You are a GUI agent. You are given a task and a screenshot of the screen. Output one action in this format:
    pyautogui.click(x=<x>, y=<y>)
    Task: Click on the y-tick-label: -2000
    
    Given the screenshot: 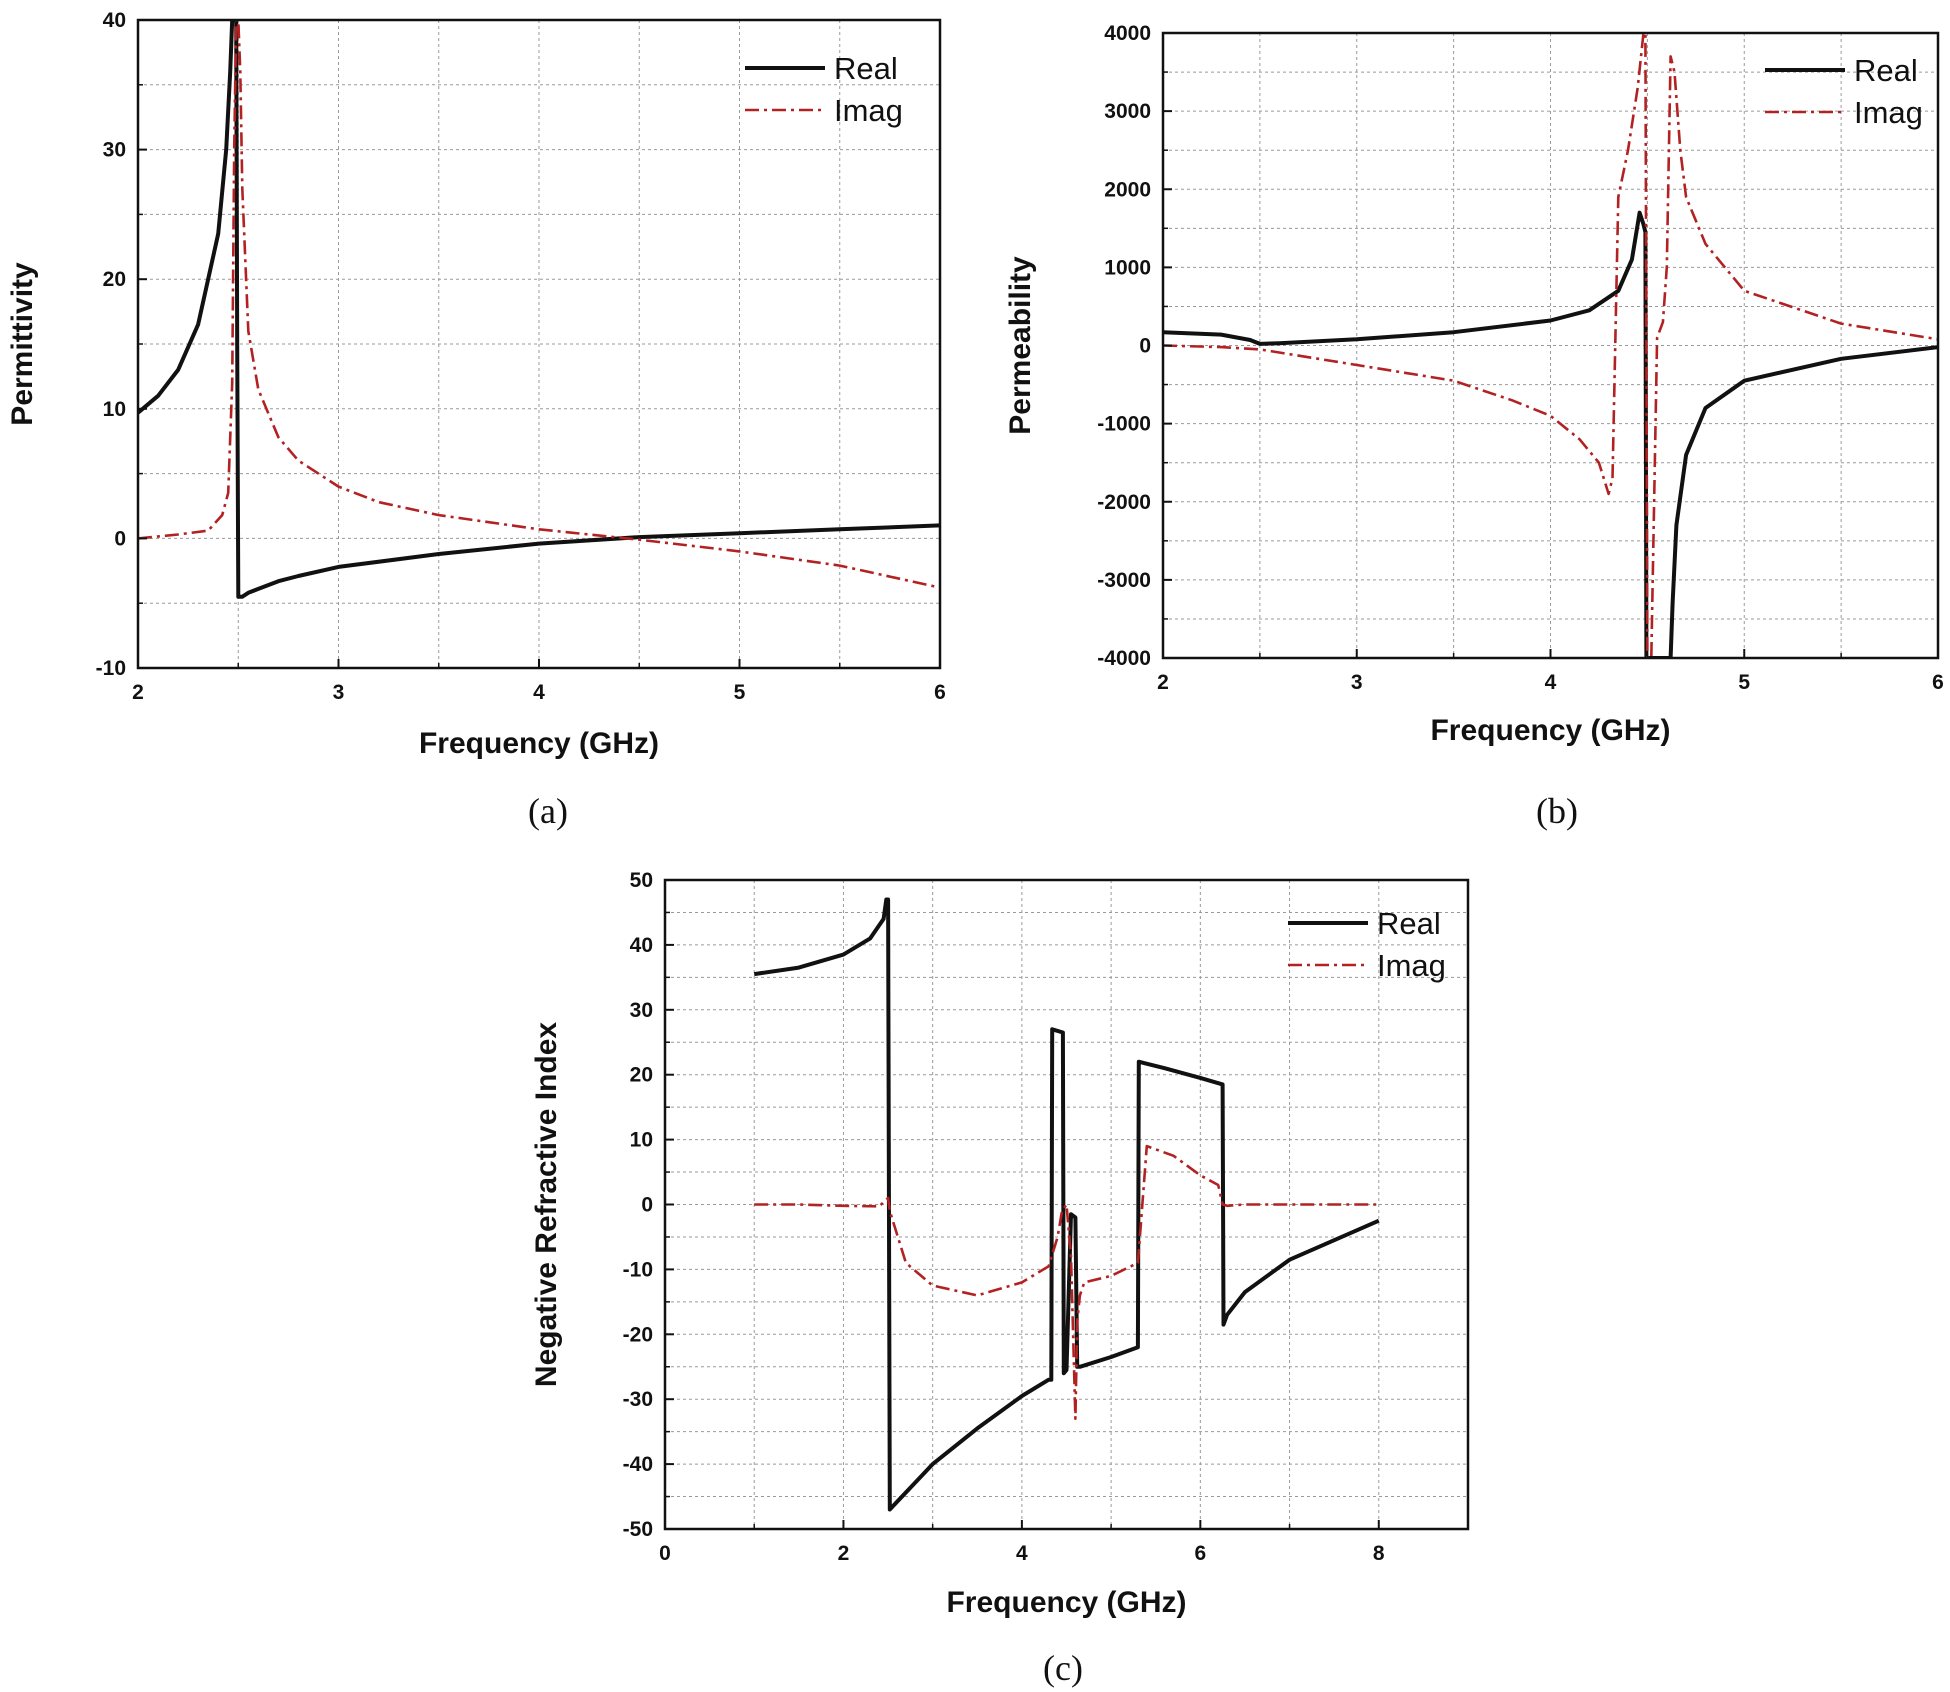 What is the action you would take?
    pyautogui.click(x=1124, y=502)
    